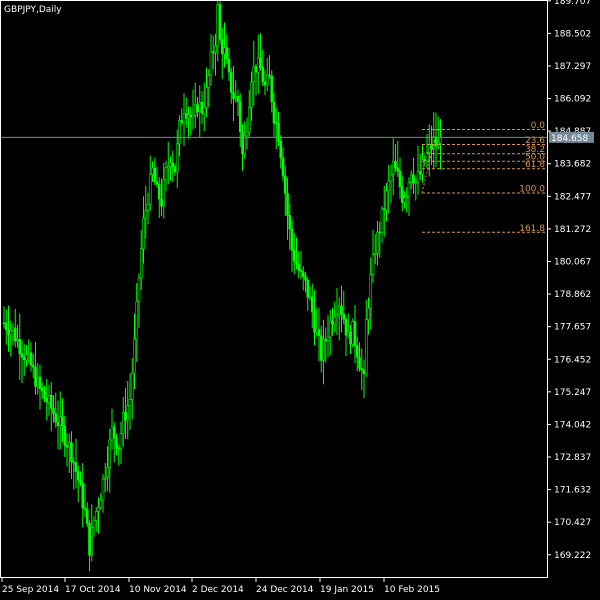  I want to click on fib-level-label: 100.0, so click(532, 190).